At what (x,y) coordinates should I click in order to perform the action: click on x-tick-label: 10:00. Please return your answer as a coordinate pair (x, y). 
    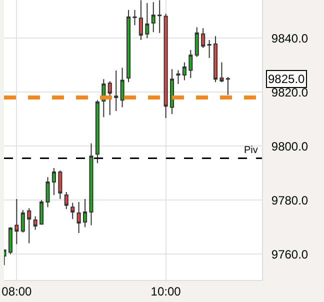
    Looking at the image, I should click on (166, 291).